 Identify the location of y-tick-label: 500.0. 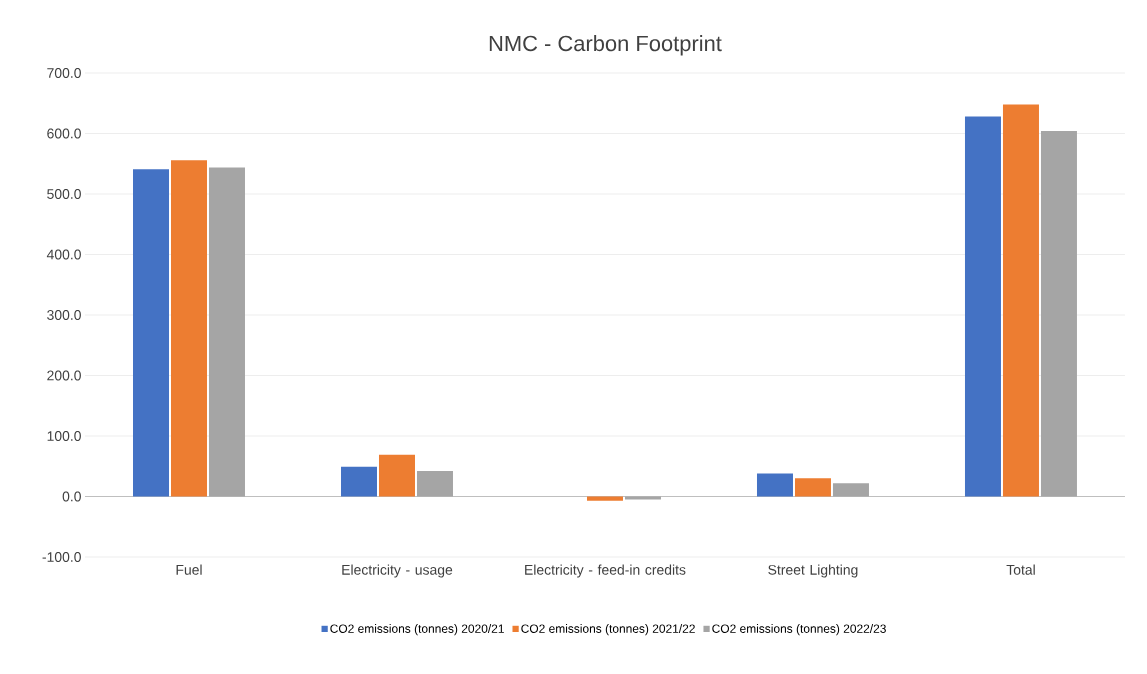
(64, 194).